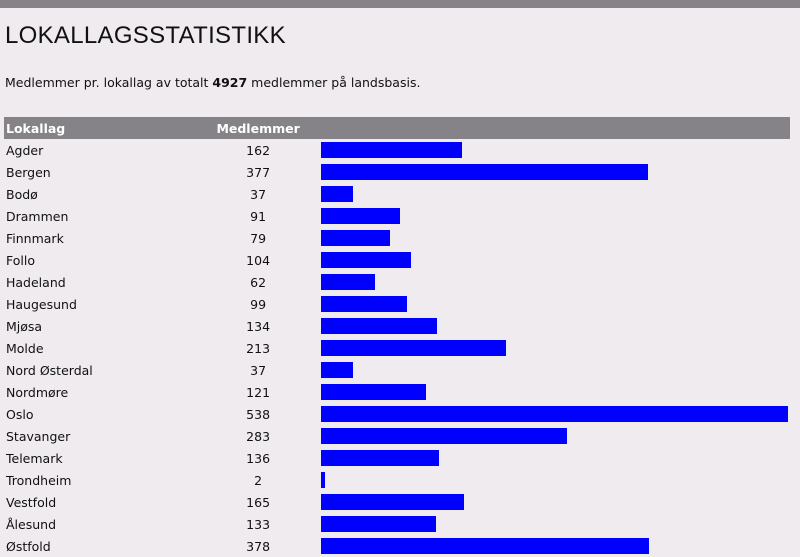 The height and width of the screenshot is (557, 800). I want to click on lokallag-name: Nordmøre, so click(37, 392).